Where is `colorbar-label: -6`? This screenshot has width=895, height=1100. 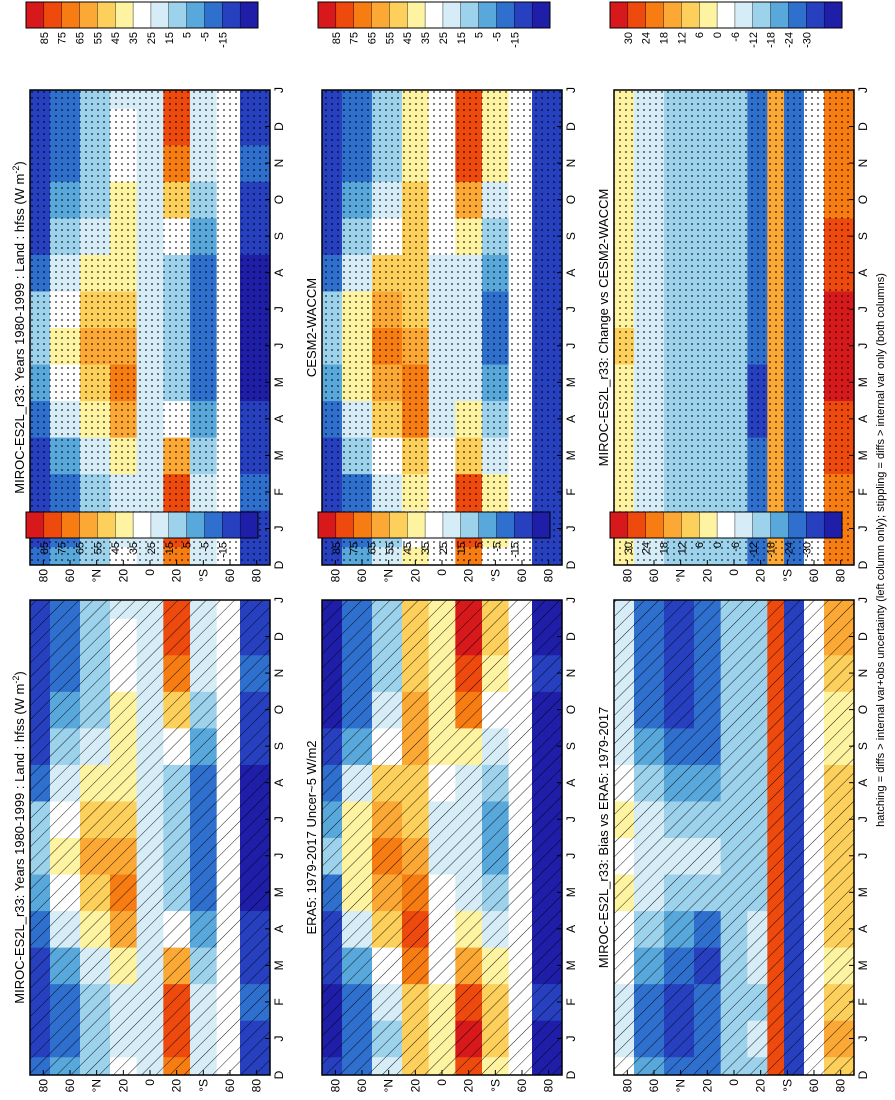 colorbar-label: -6 is located at coordinates (736, 547).